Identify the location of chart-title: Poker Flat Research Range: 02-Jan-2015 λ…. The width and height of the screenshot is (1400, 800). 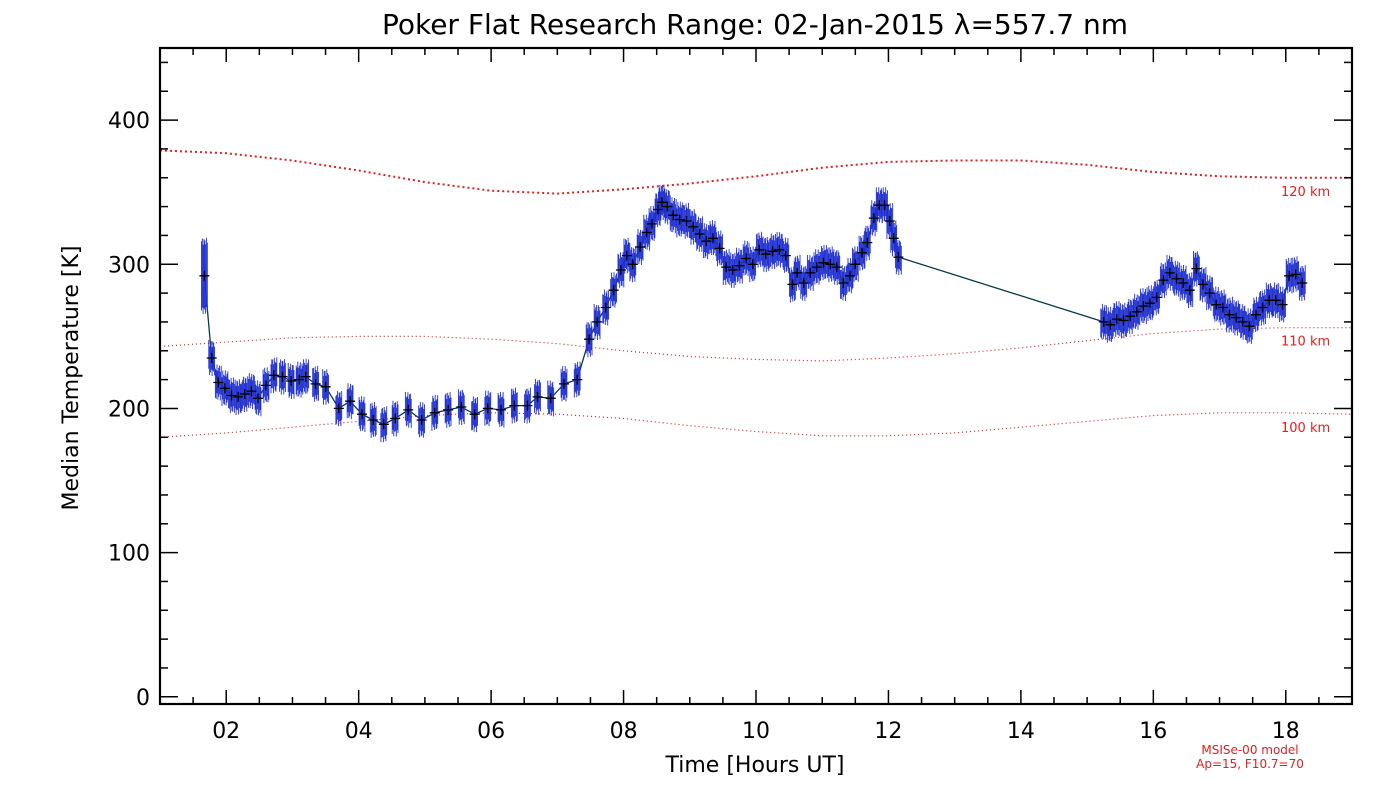
(755, 24).